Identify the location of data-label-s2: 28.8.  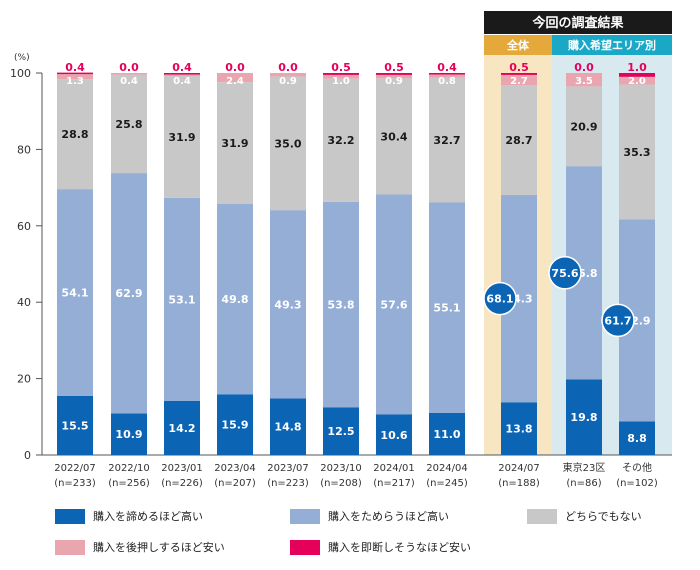
(74, 134).